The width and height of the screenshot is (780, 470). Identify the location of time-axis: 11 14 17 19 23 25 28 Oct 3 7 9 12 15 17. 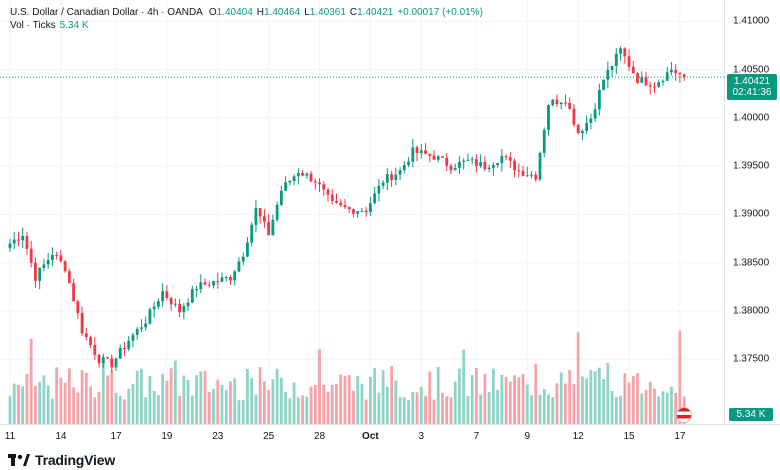
(390, 435).